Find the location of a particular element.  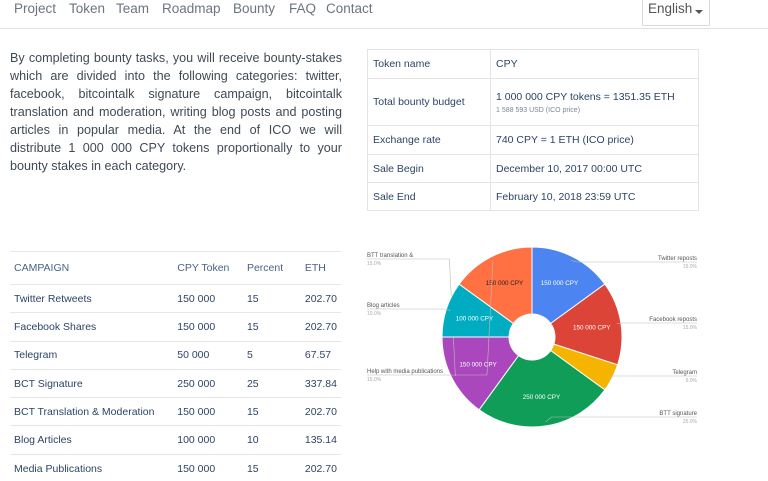

nav-token: Token is located at coordinates (87, 8).